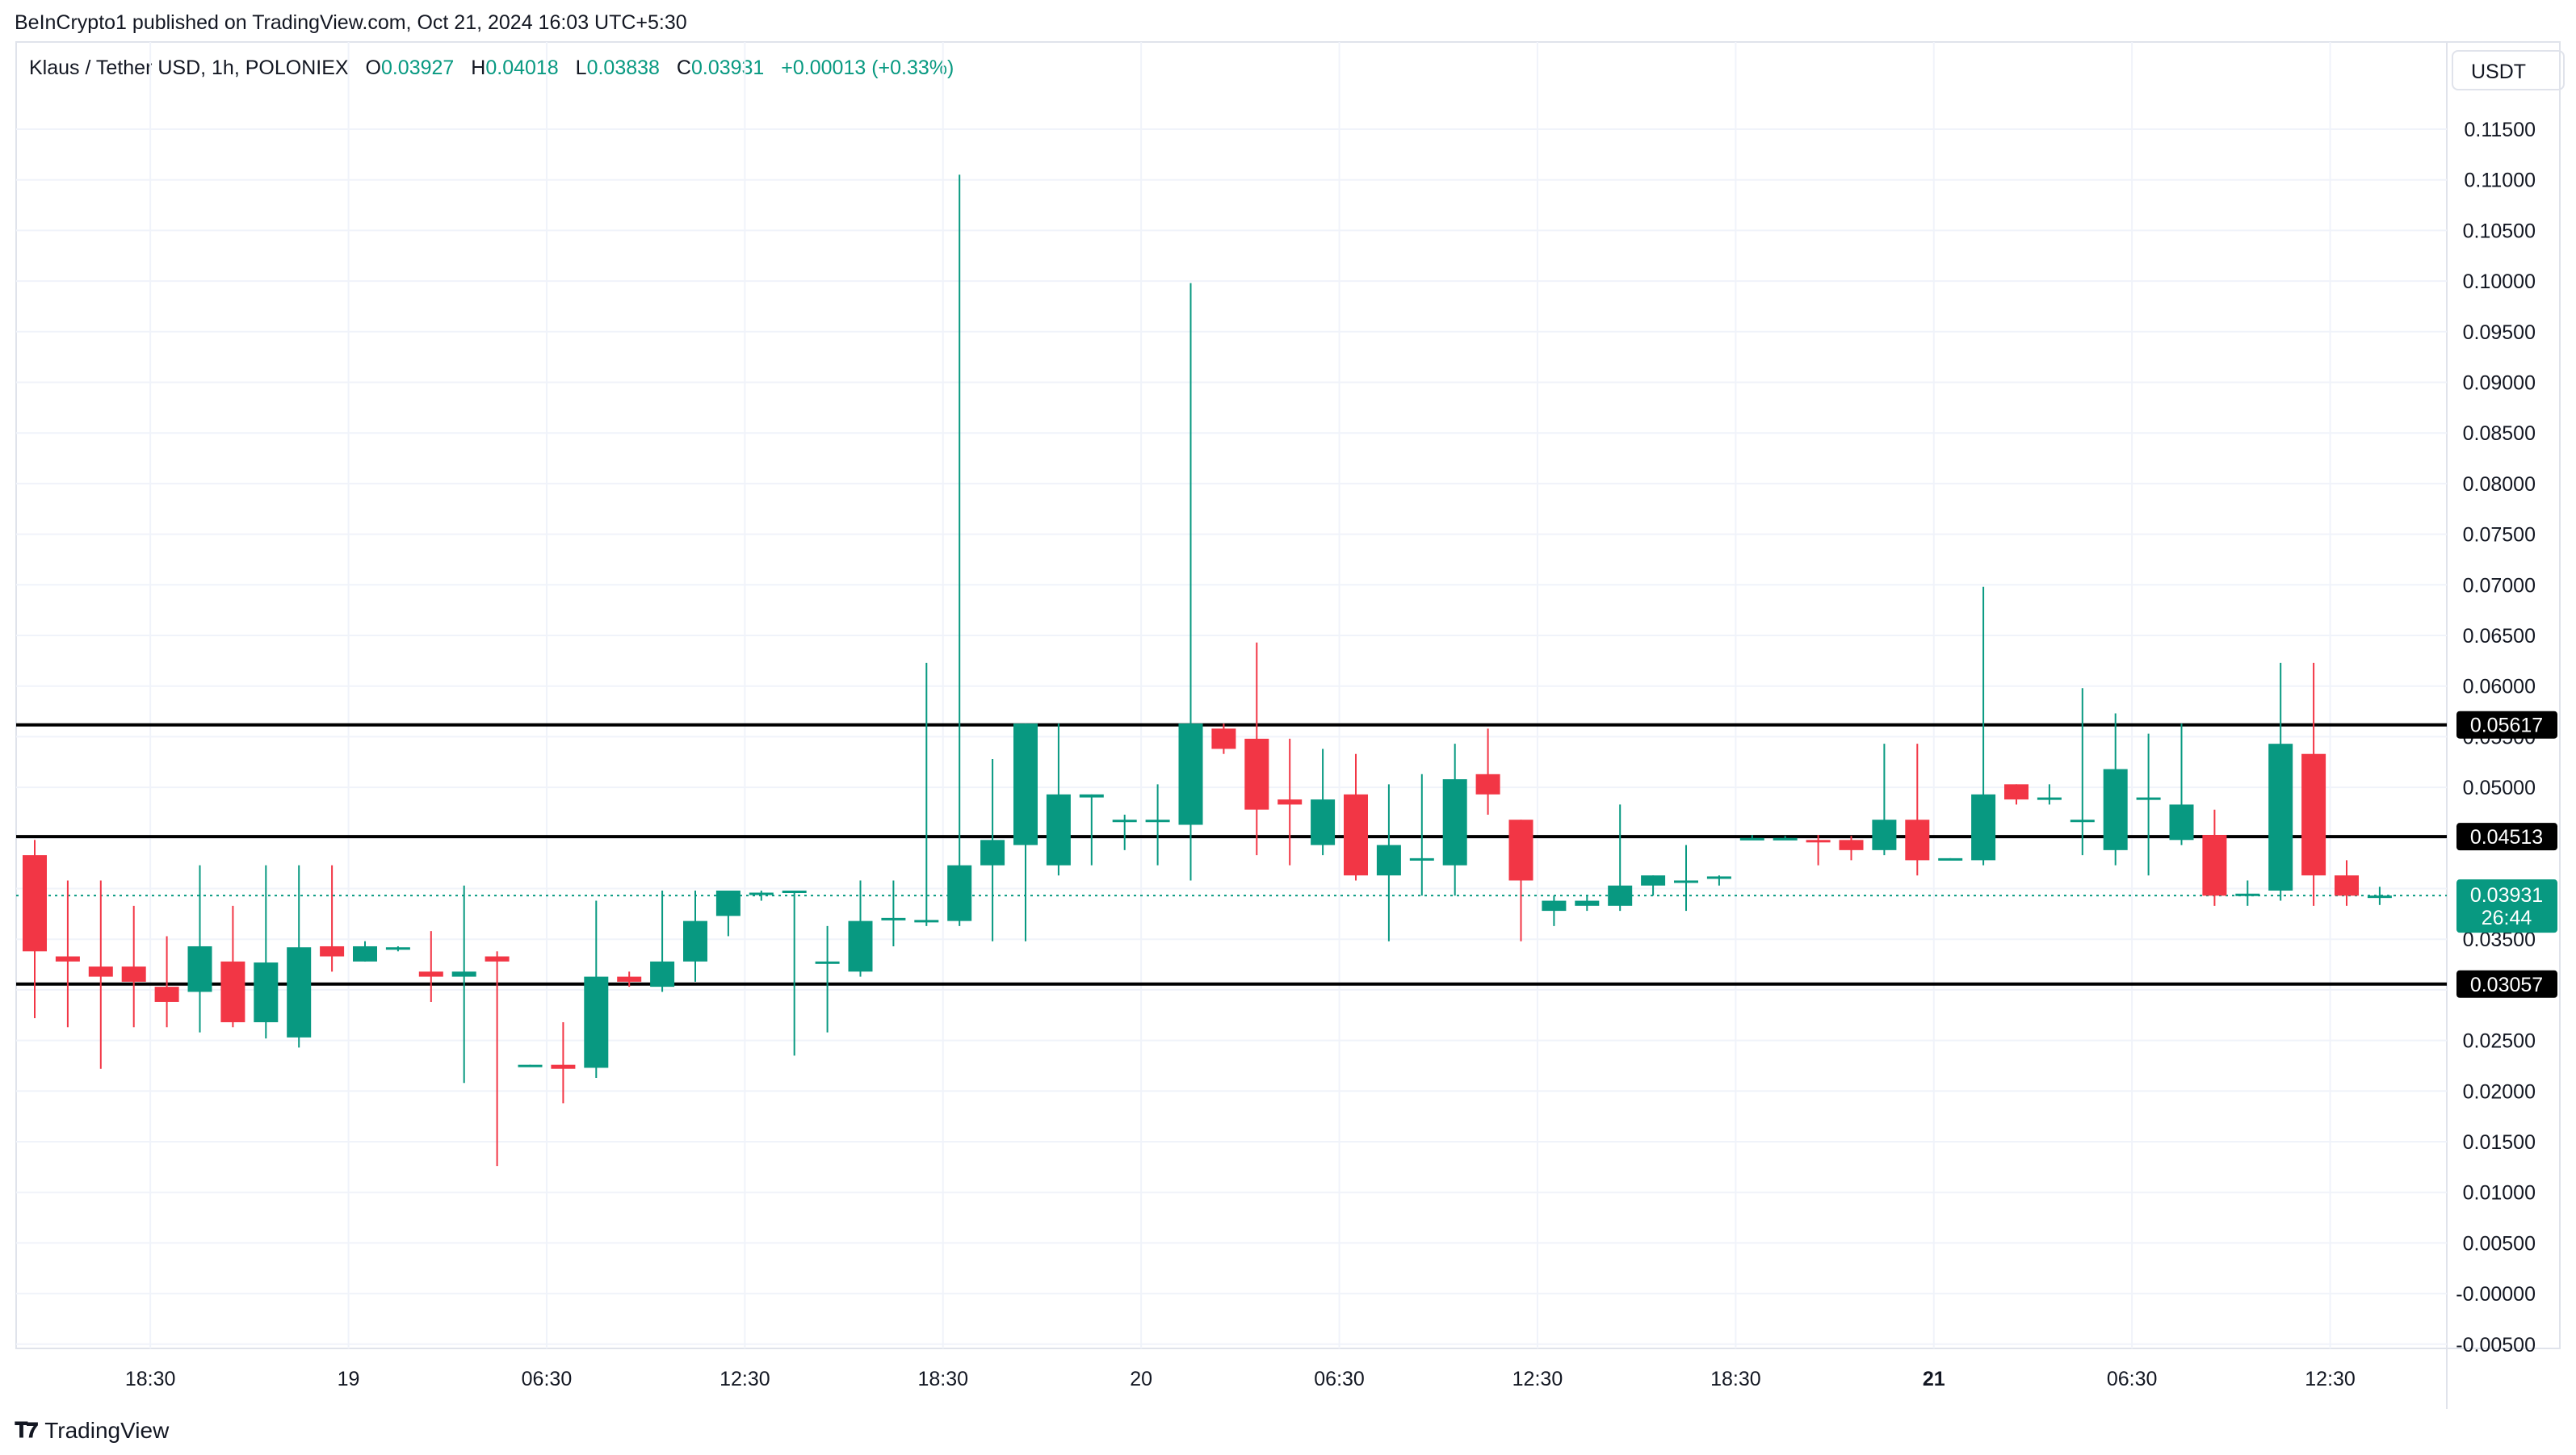 This screenshot has height=1455, width=2576. What do you see at coordinates (867, 68) in the screenshot?
I see `change-value: +0.00013 (+0.33%)` at bounding box center [867, 68].